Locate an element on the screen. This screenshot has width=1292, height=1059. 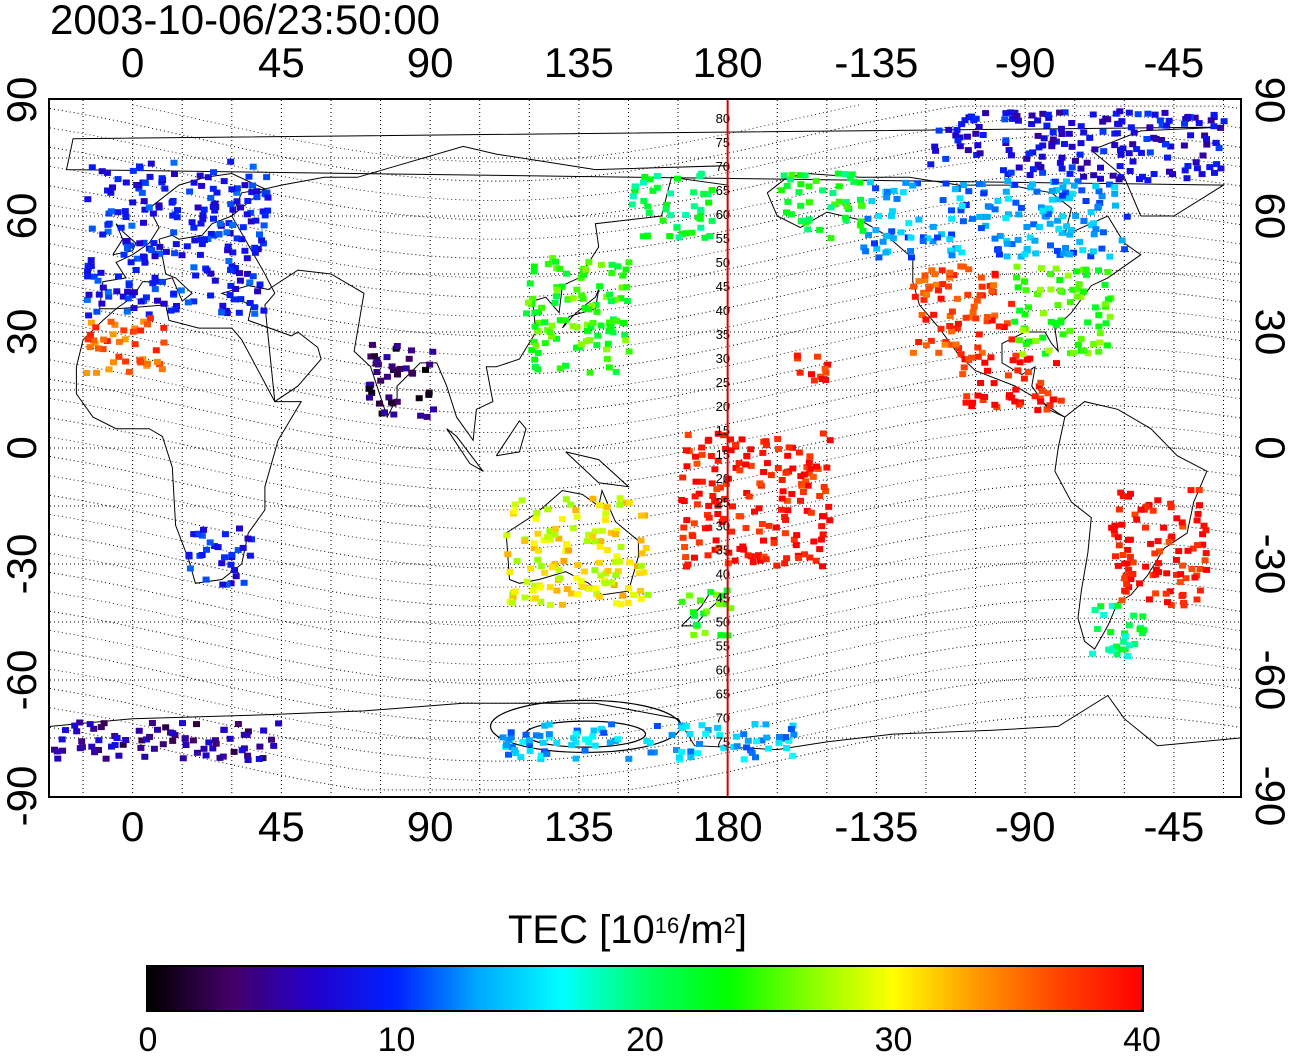
axis-tick-label: -45 is located at coordinates (1174, 826).